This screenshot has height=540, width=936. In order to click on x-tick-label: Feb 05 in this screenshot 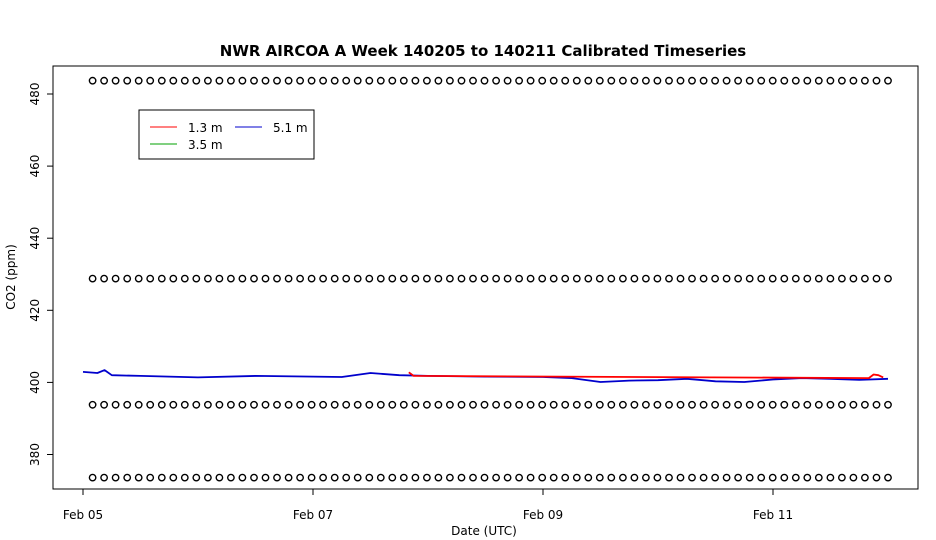, I will do `click(83, 515)`.